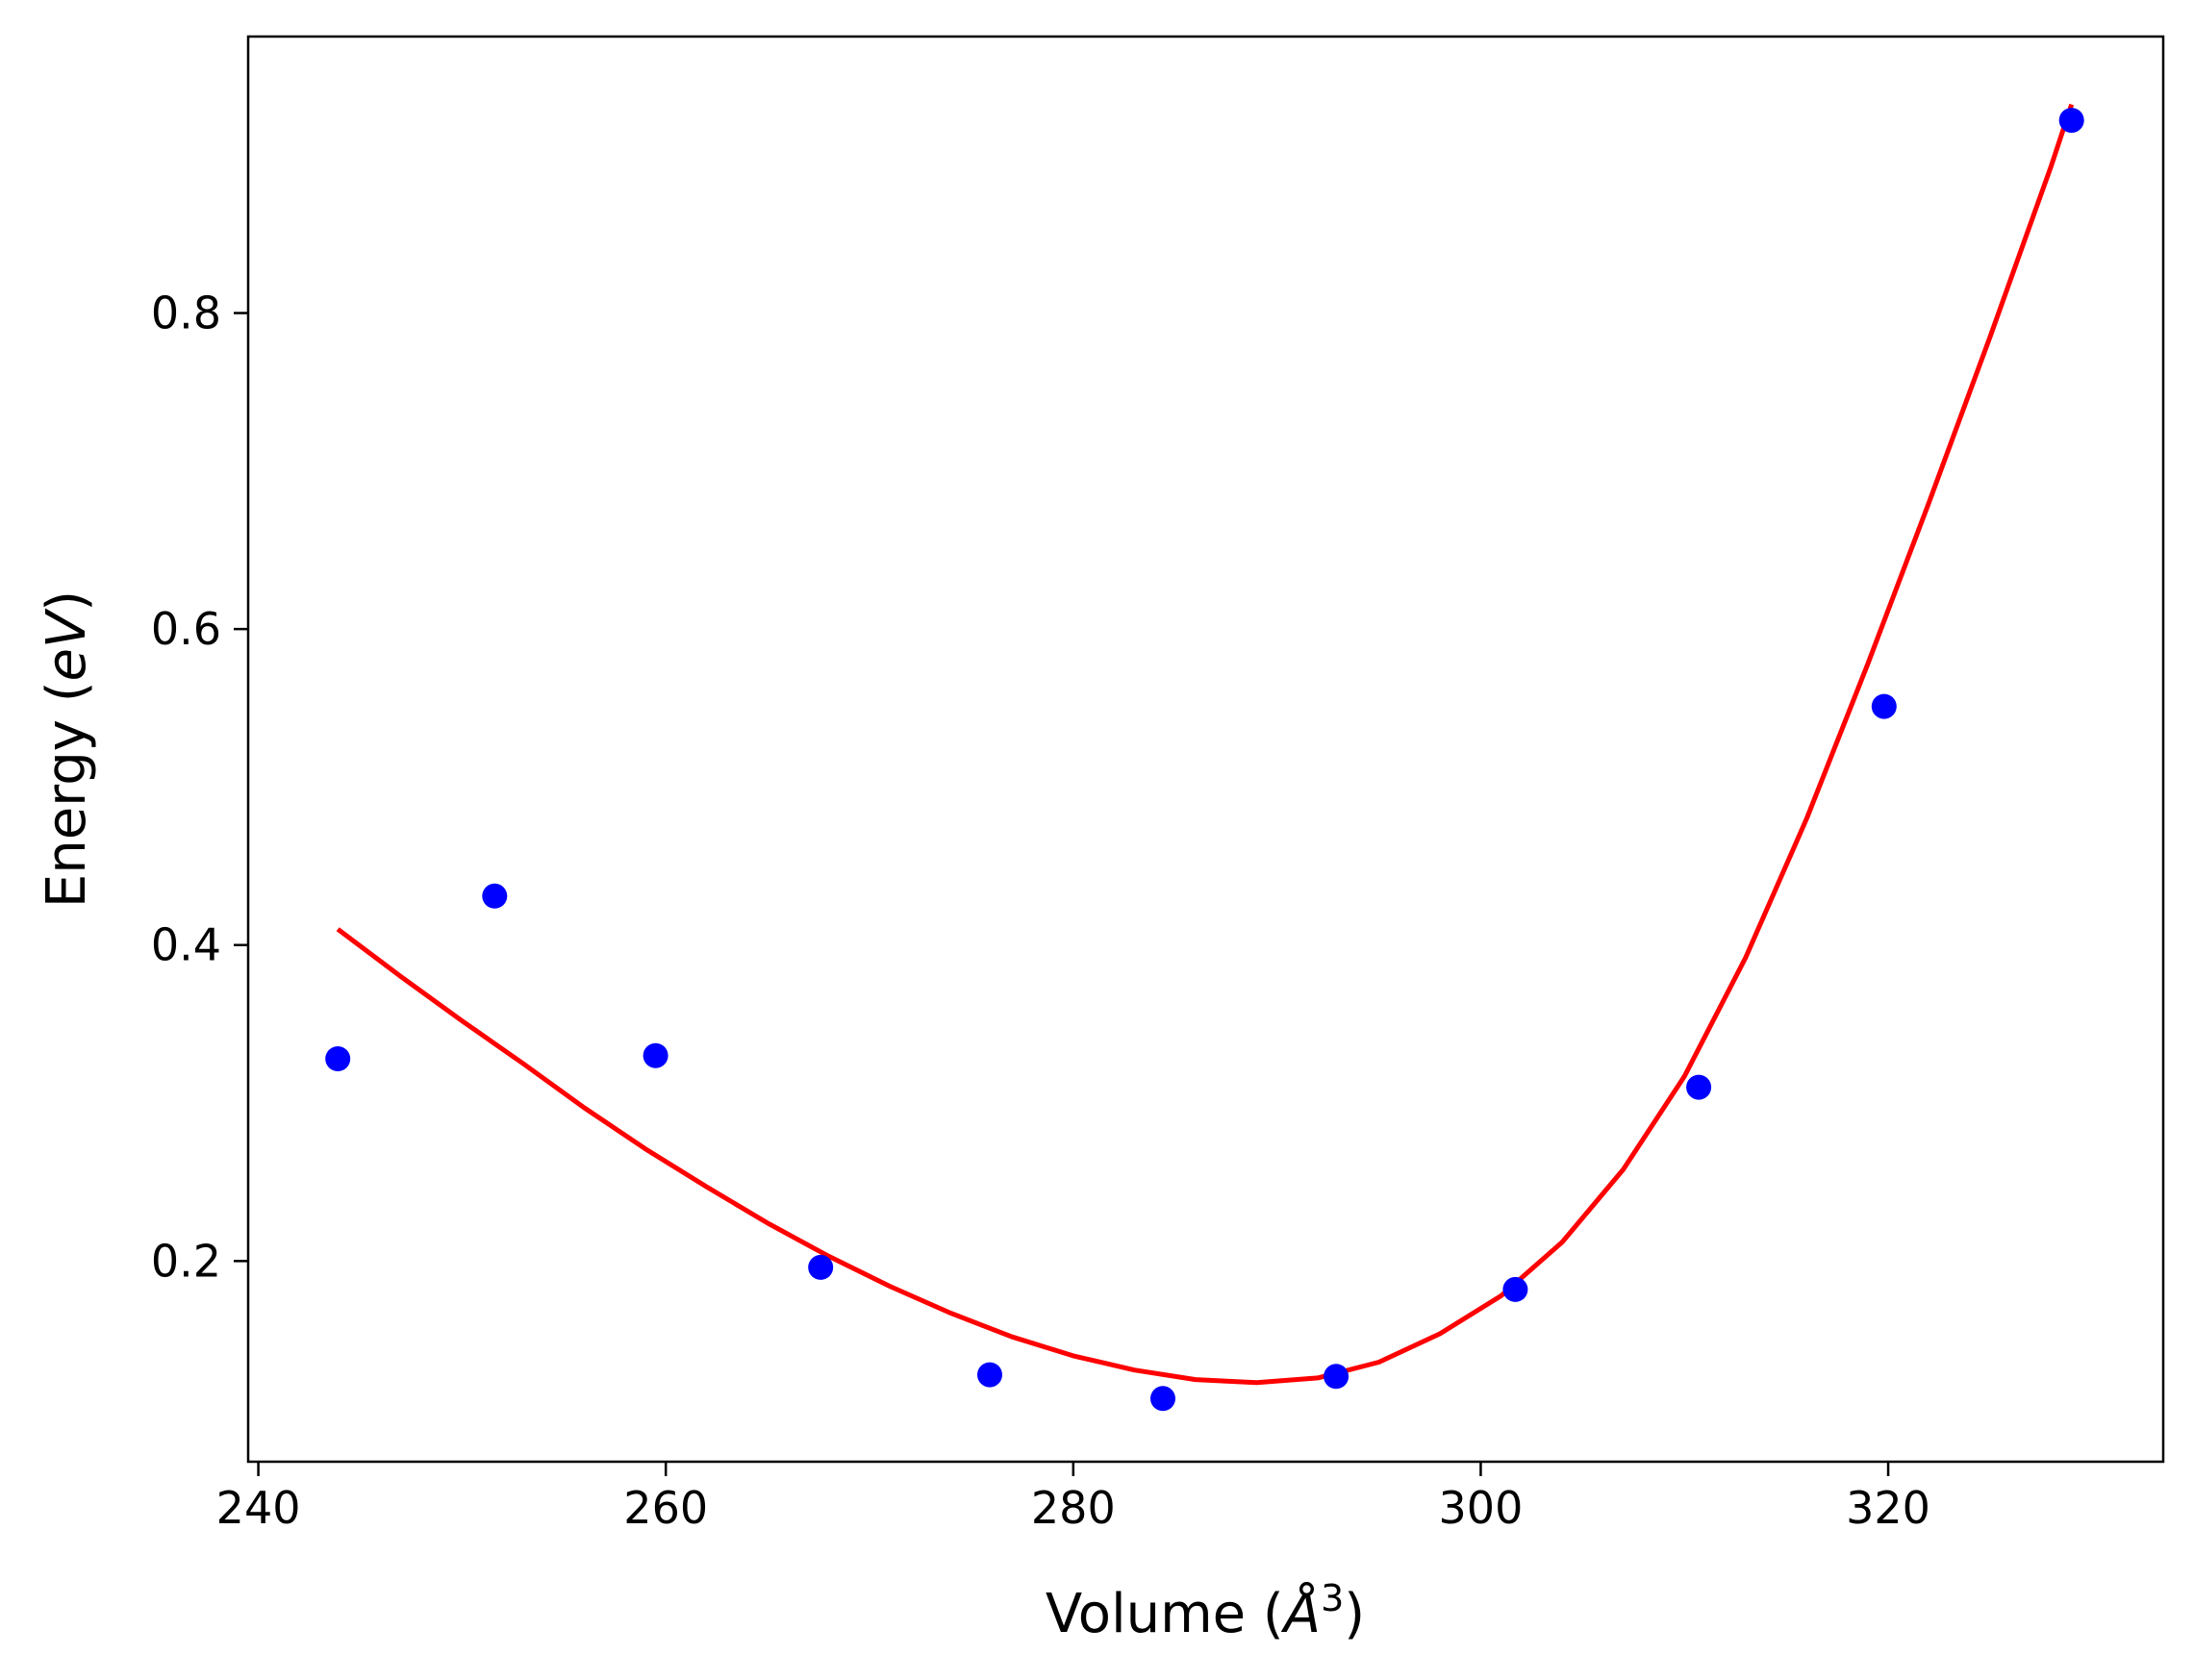 The height and width of the screenshot is (1680, 2194). I want to click on x-axis: 240 260 280 300 320, so click(1073, 1498).